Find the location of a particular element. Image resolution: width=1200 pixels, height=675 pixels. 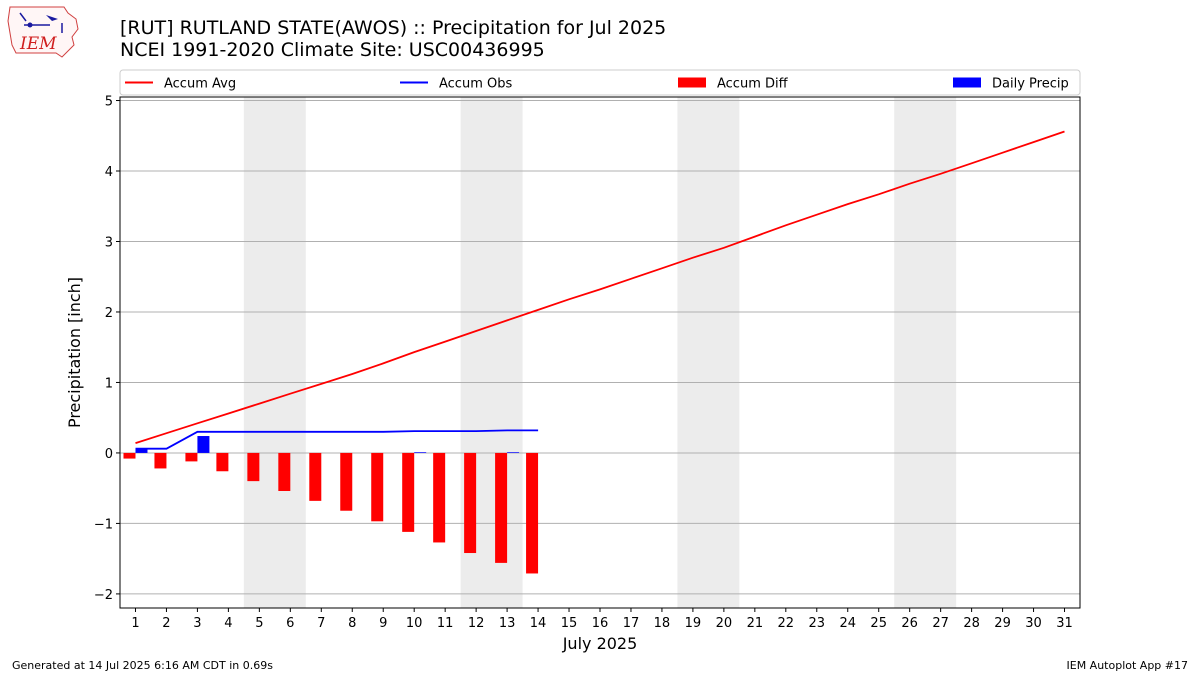

chart-subtitle: NCEI 1991-2020 Climate Site: USC00436995 is located at coordinates (332, 50).